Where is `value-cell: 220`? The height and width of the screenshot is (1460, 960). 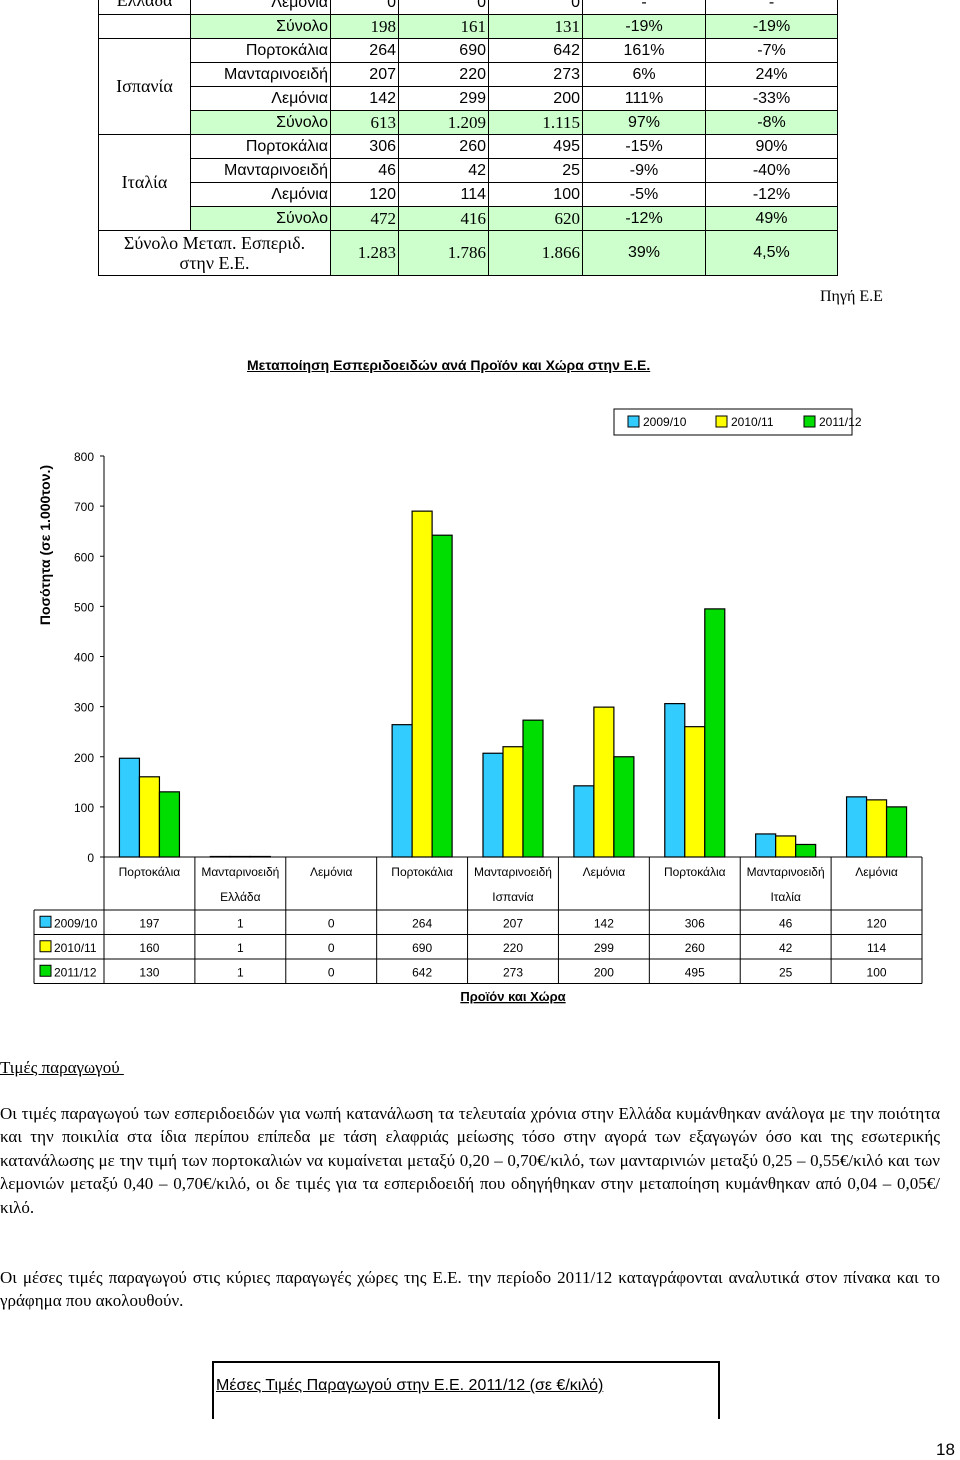 value-cell: 220 is located at coordinates (443, 74).